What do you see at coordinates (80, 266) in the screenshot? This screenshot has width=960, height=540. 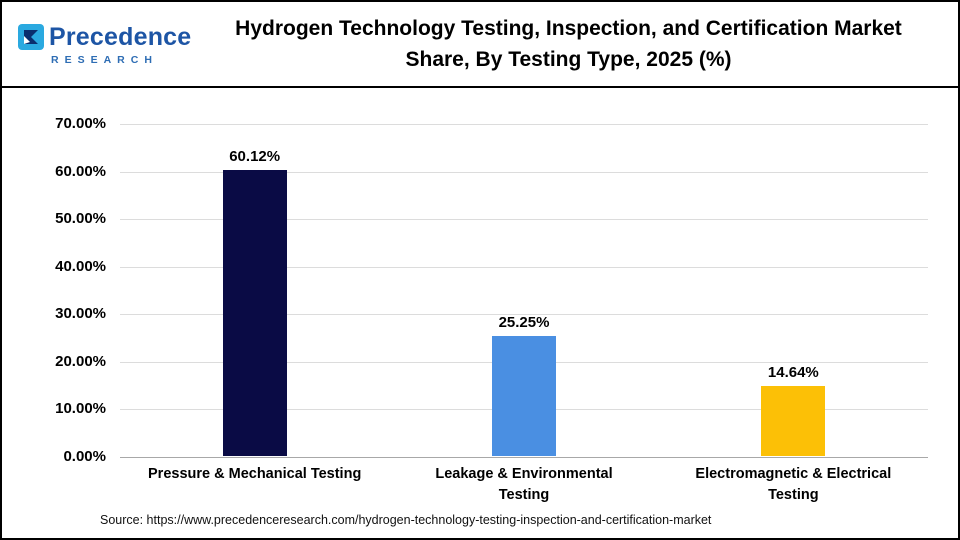 I see `y-tick-label: 40.00%` at bounding box center [80, 266].